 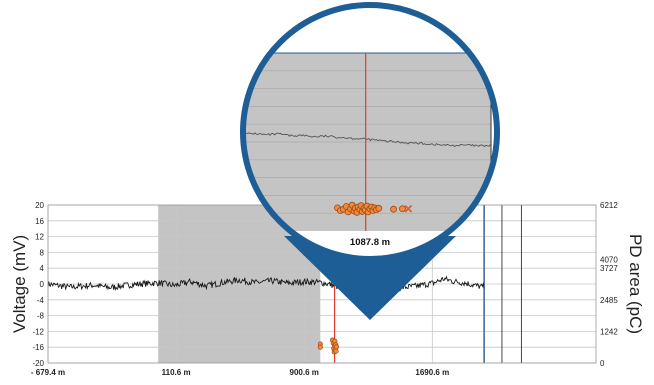 What do you see at coordinates (39, 237) in the screenshot?
I see `y-tick-label: 12` at bounding box center [39, 237].